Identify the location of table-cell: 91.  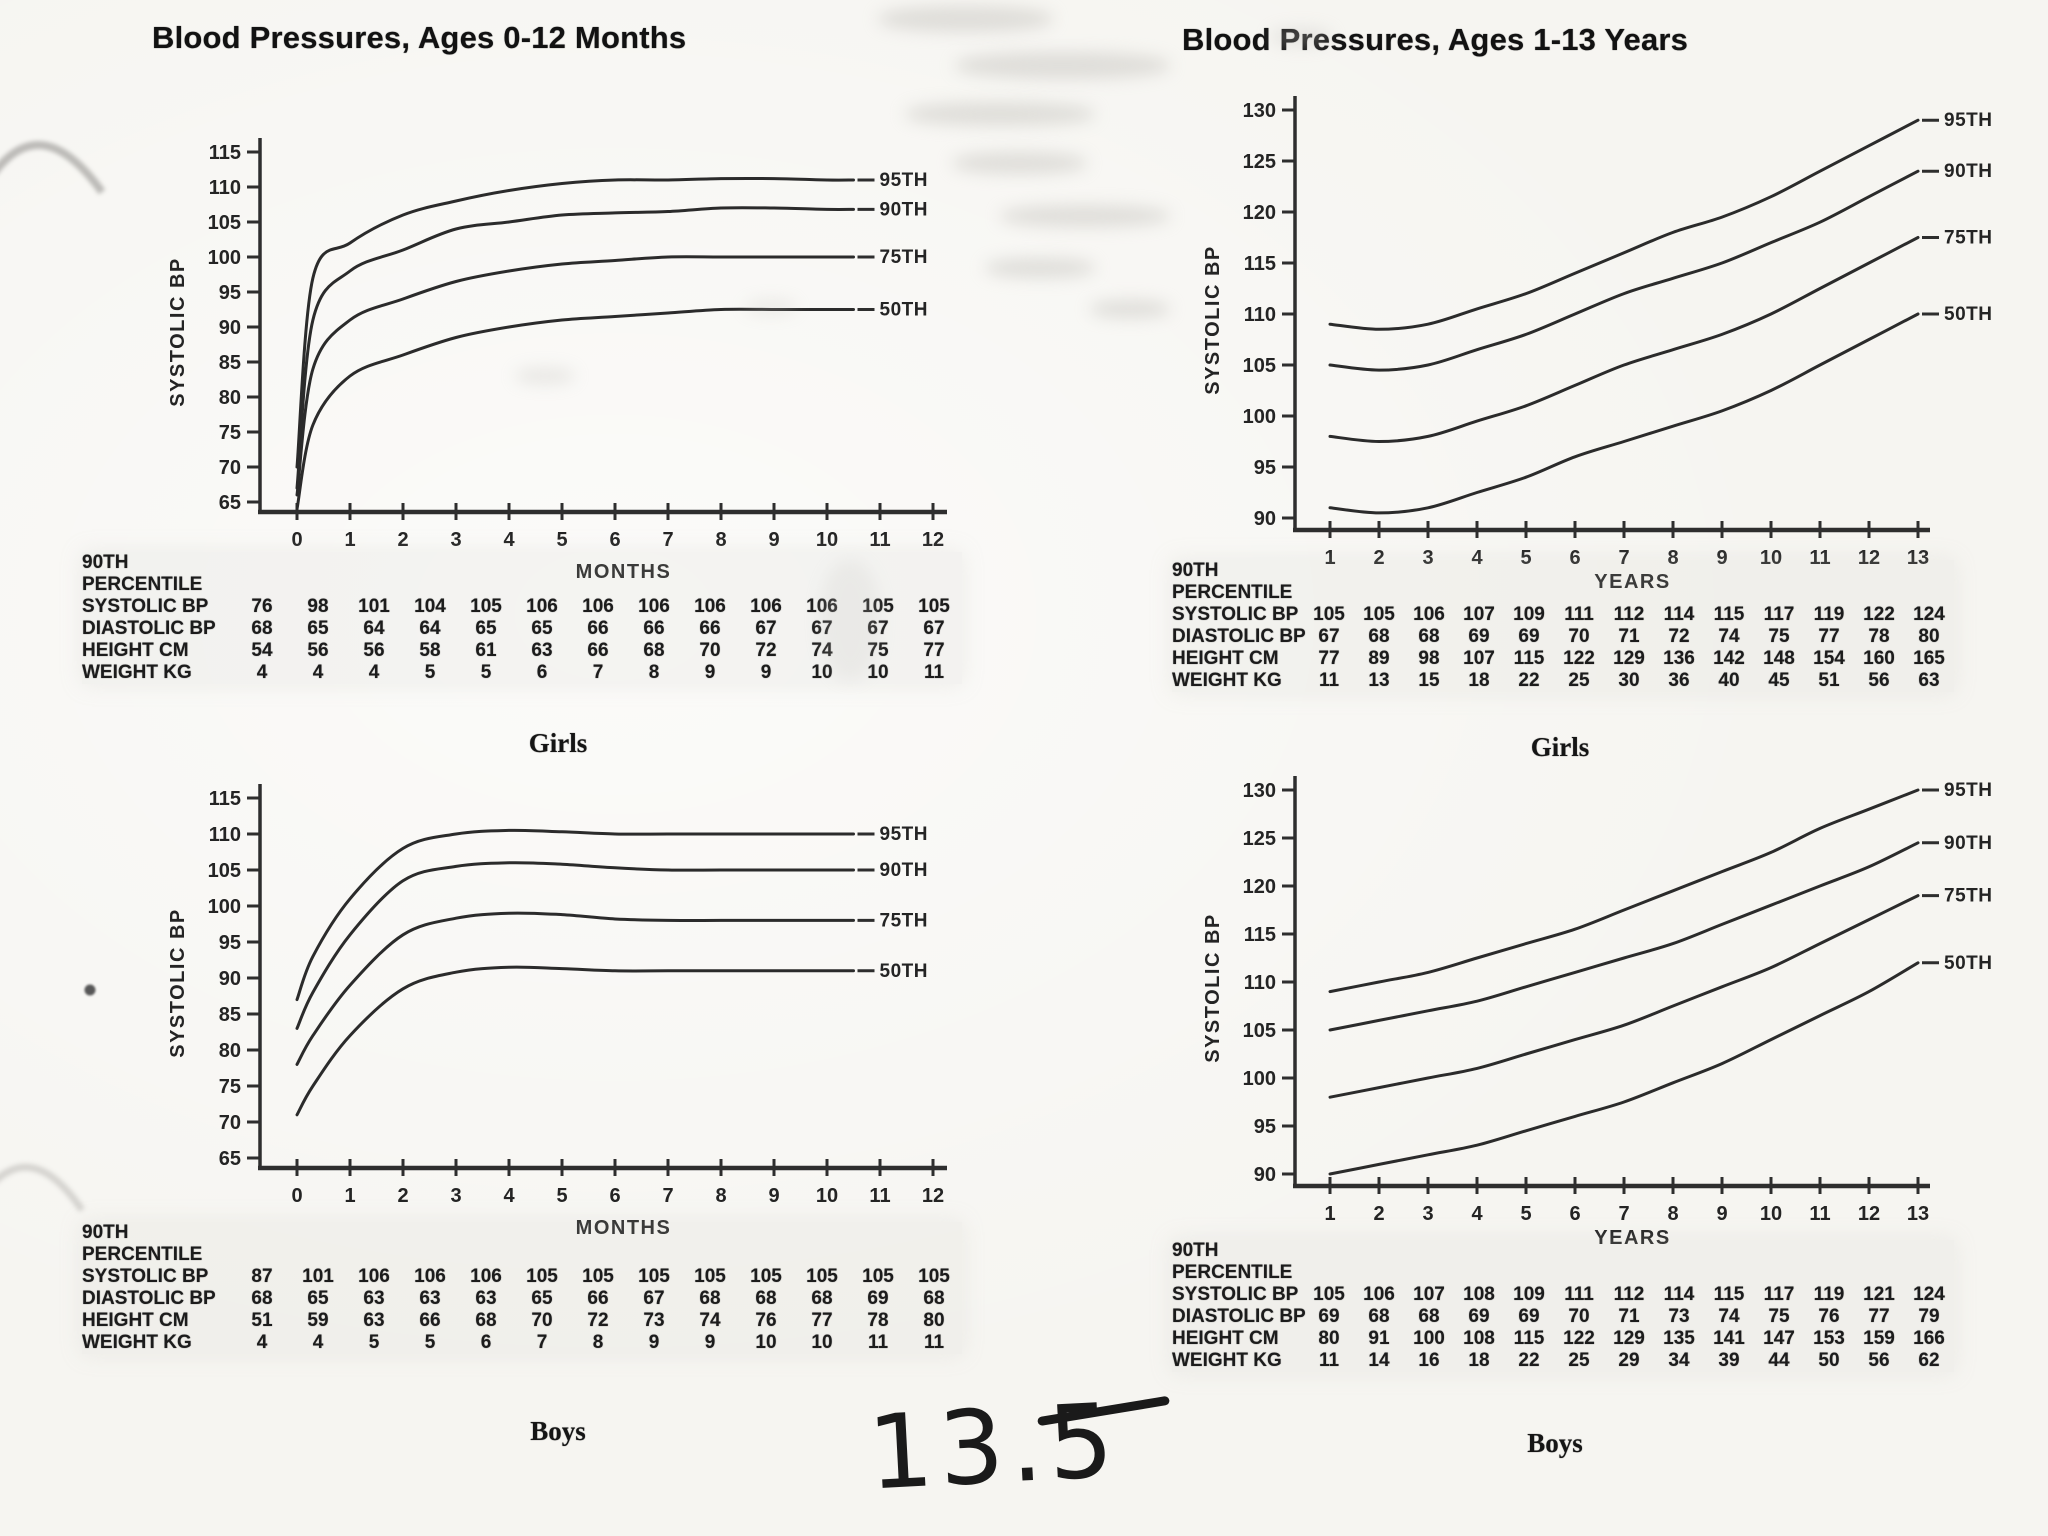
(1379, 1338).